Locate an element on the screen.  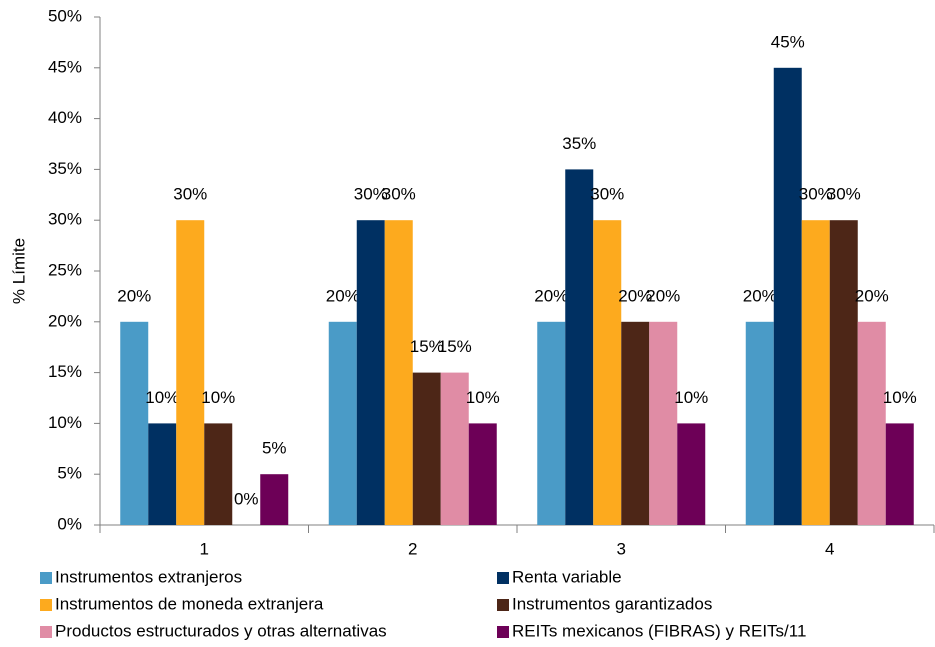
legend-label: Instrumentos de moneda extranjera is located at coordinates (189, 603).